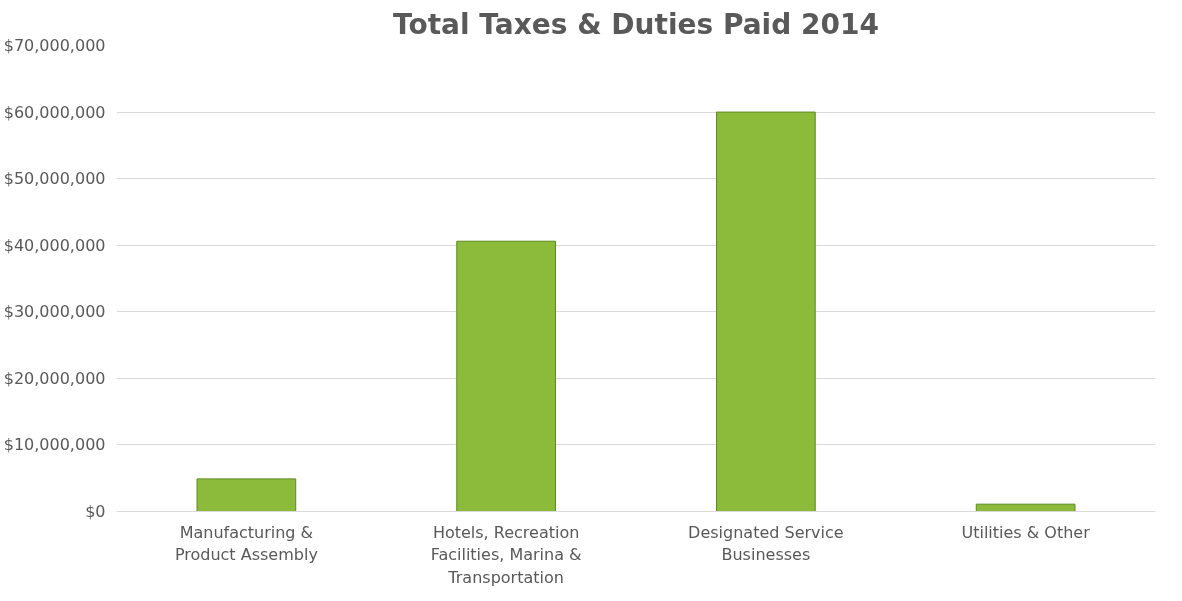 This screenshot has height=601, width=1182. Describe the element at coordinates (54, 378) in the screenshot. I see `y-tick-label: $20,000,000` at that location.